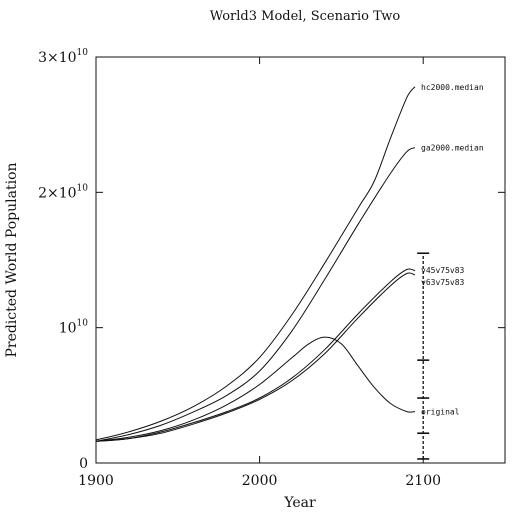 The width and height of the screenshot is (522, 525). Describe the element at coordinates (83, 464) in the screenshot. I see `y-tick-label: 0` at that location.